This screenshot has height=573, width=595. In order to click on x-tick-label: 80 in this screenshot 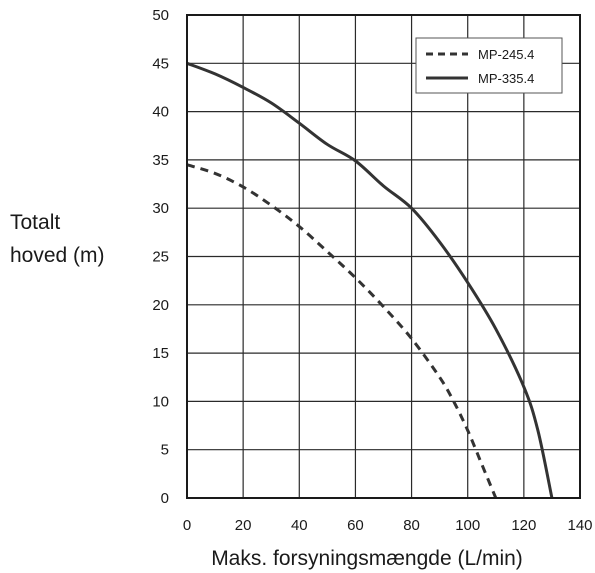, I will do `click(411, 525)`.